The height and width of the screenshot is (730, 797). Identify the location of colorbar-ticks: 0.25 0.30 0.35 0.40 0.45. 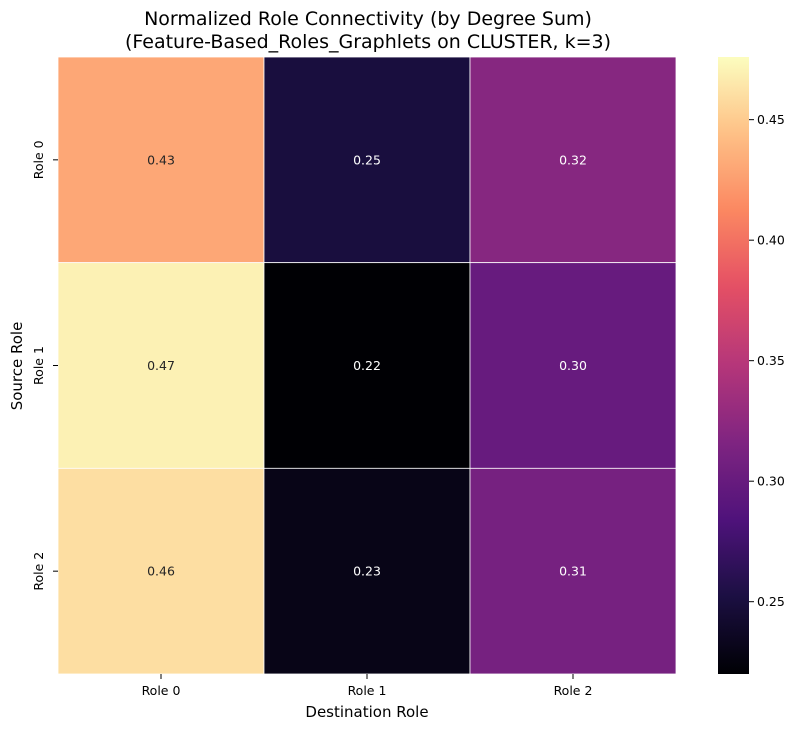
(767, 360).